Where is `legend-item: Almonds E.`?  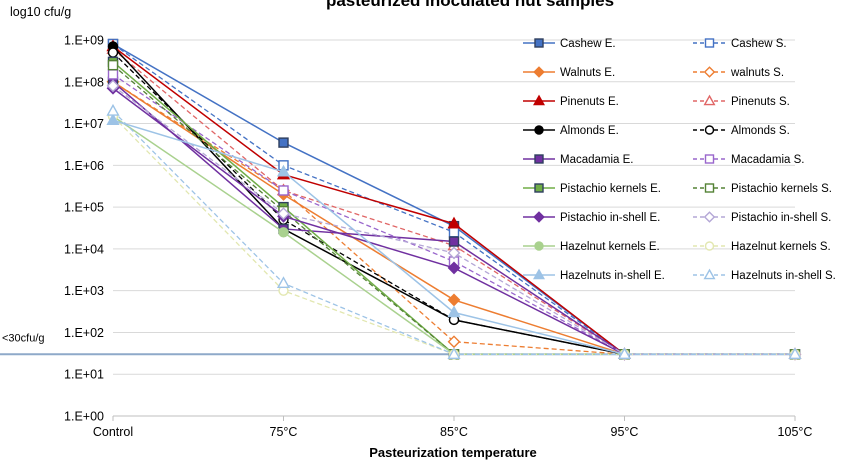 legend-item: Almonds E. is located at coordinates (571, 131).